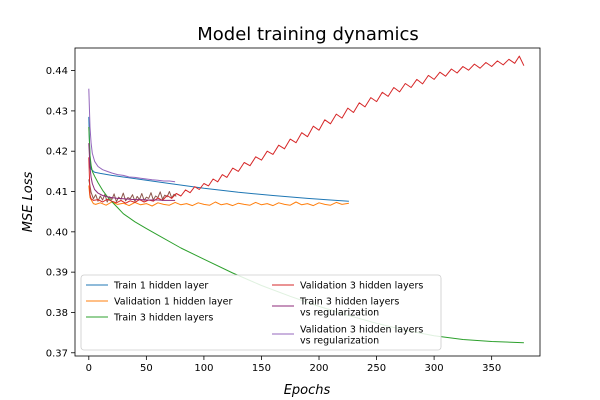  I want to click on x-tick-label: 50, so click(146, 368).